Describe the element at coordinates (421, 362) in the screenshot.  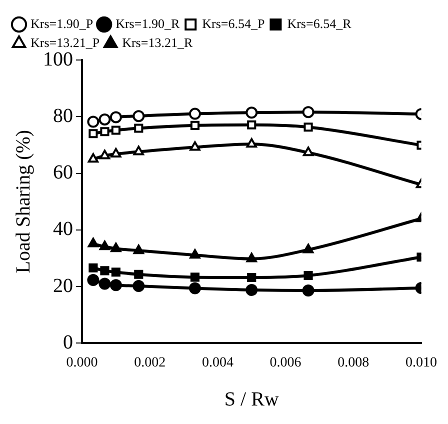
I see `x-tick-label: 0.010` at that location.